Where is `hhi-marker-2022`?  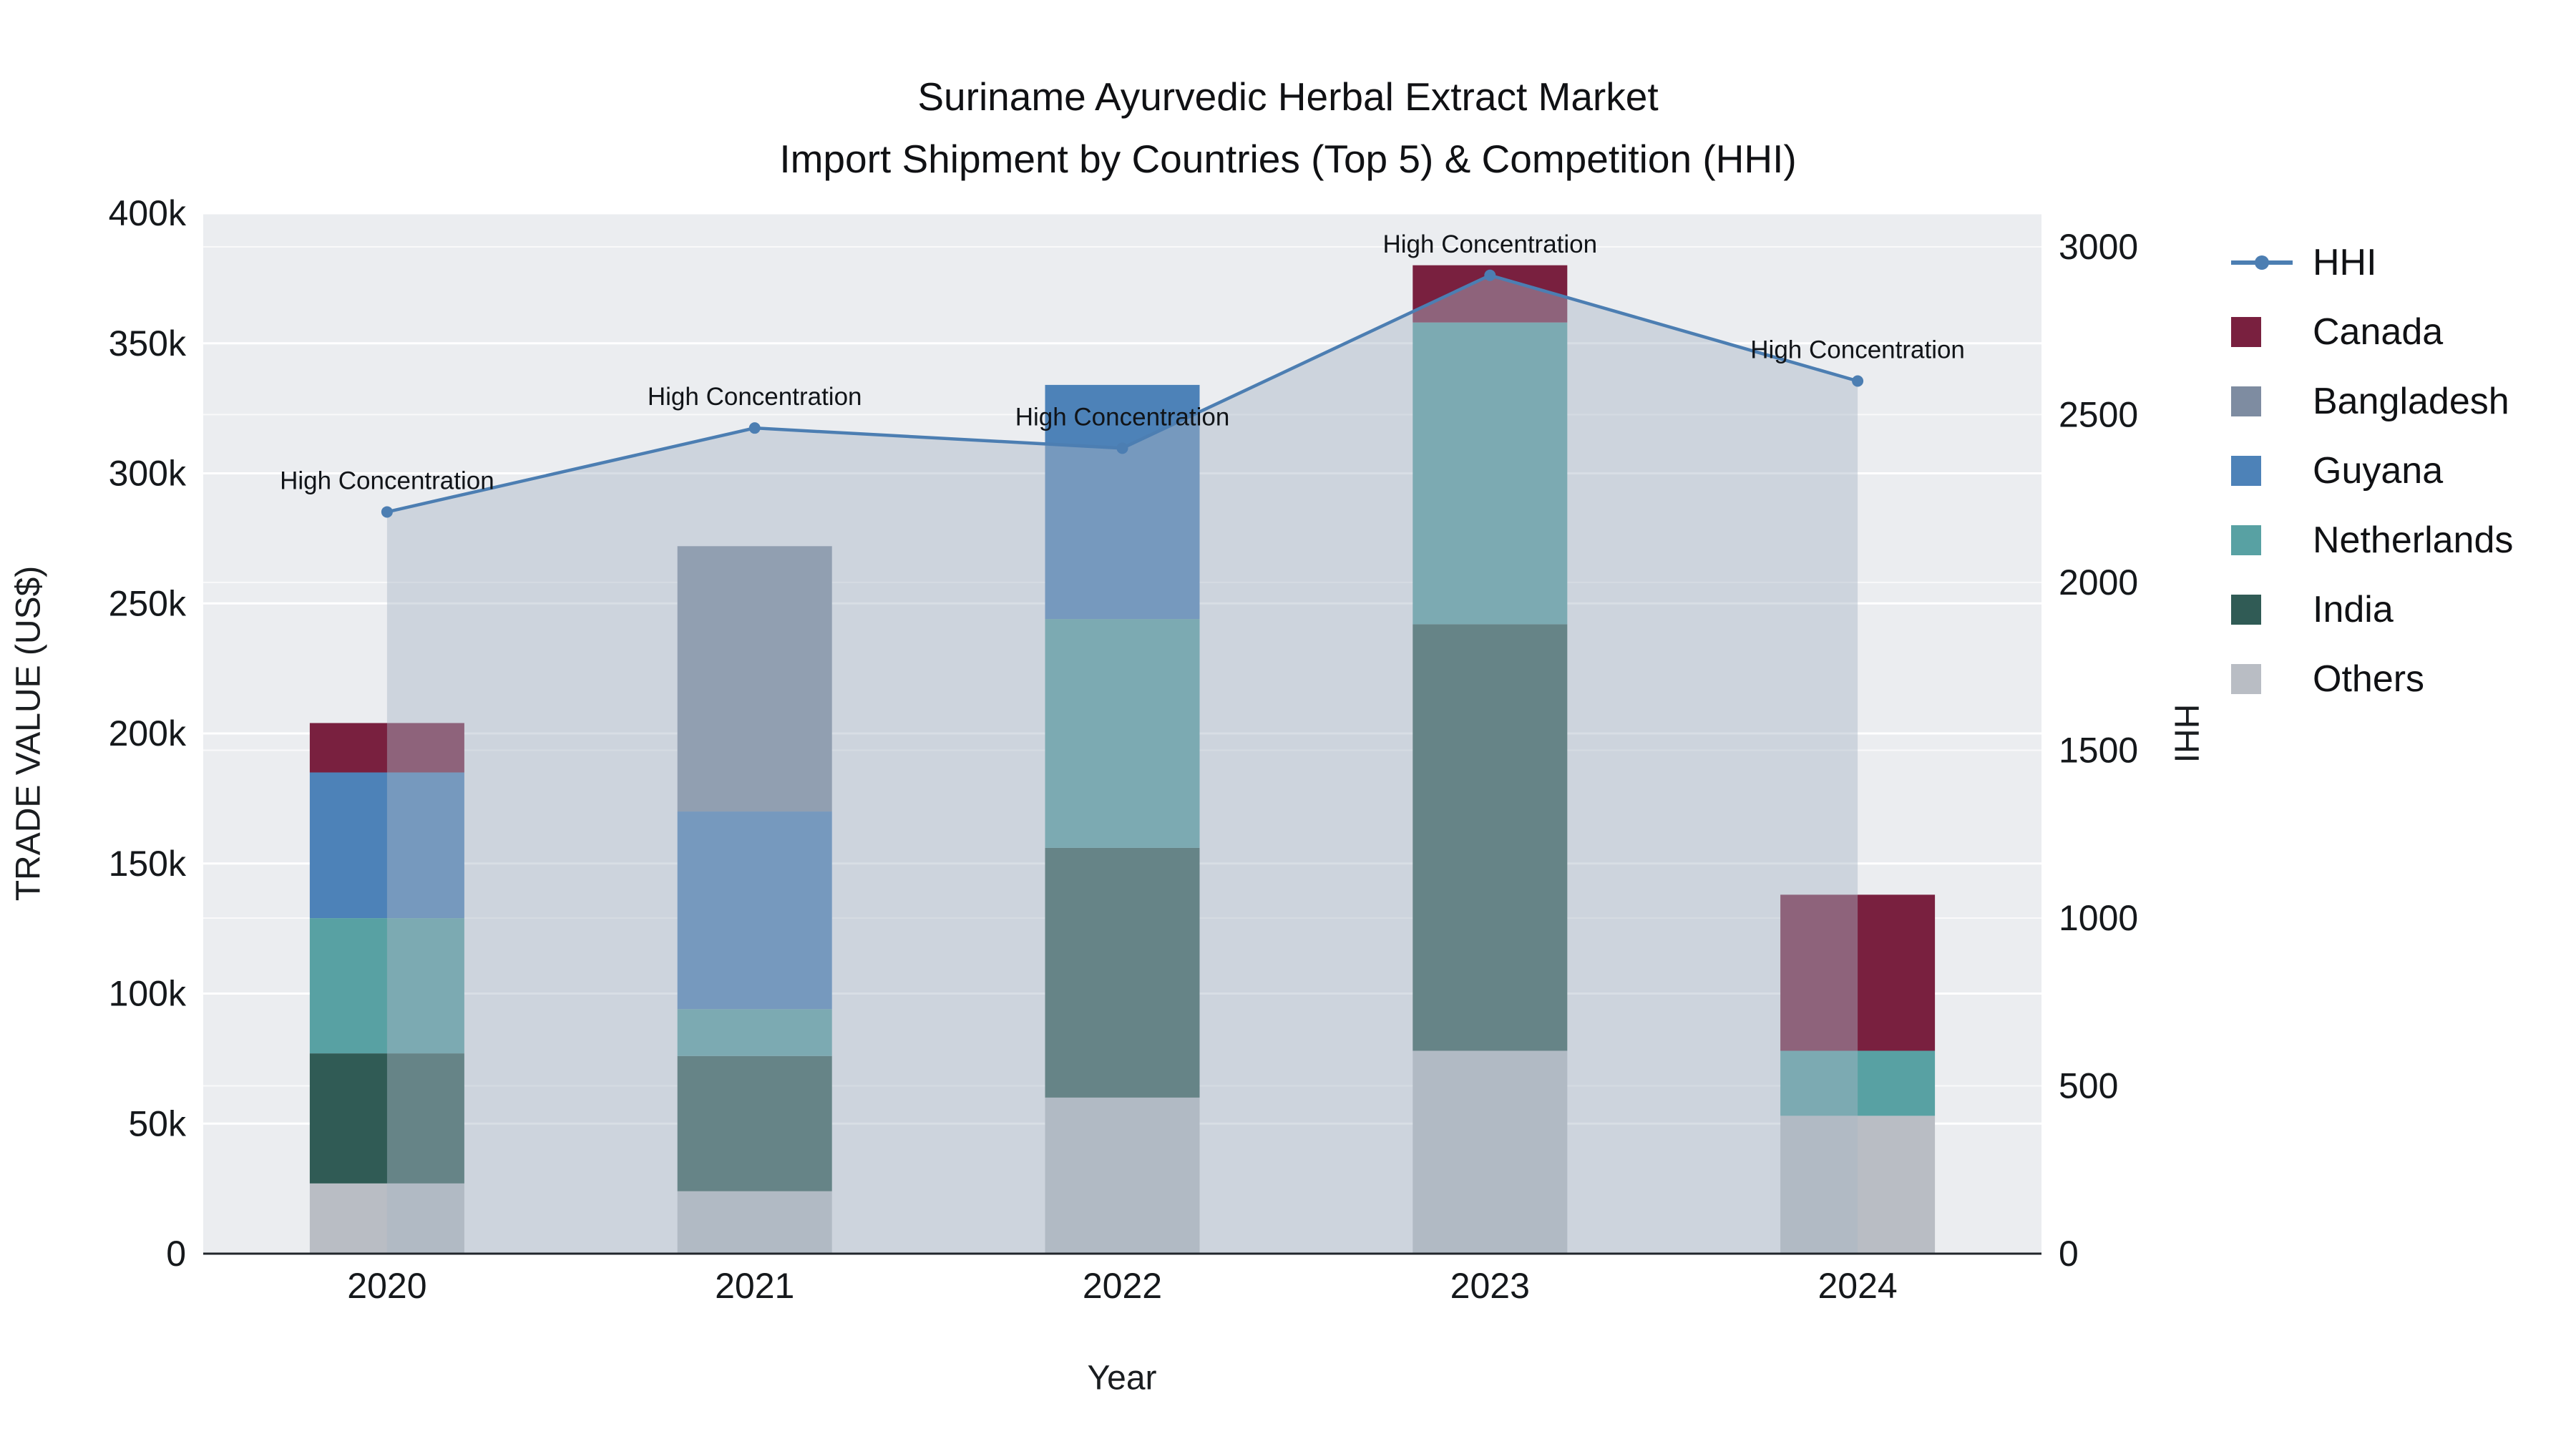
hhi-marker-2022 is located at coordinates (1122, 448).